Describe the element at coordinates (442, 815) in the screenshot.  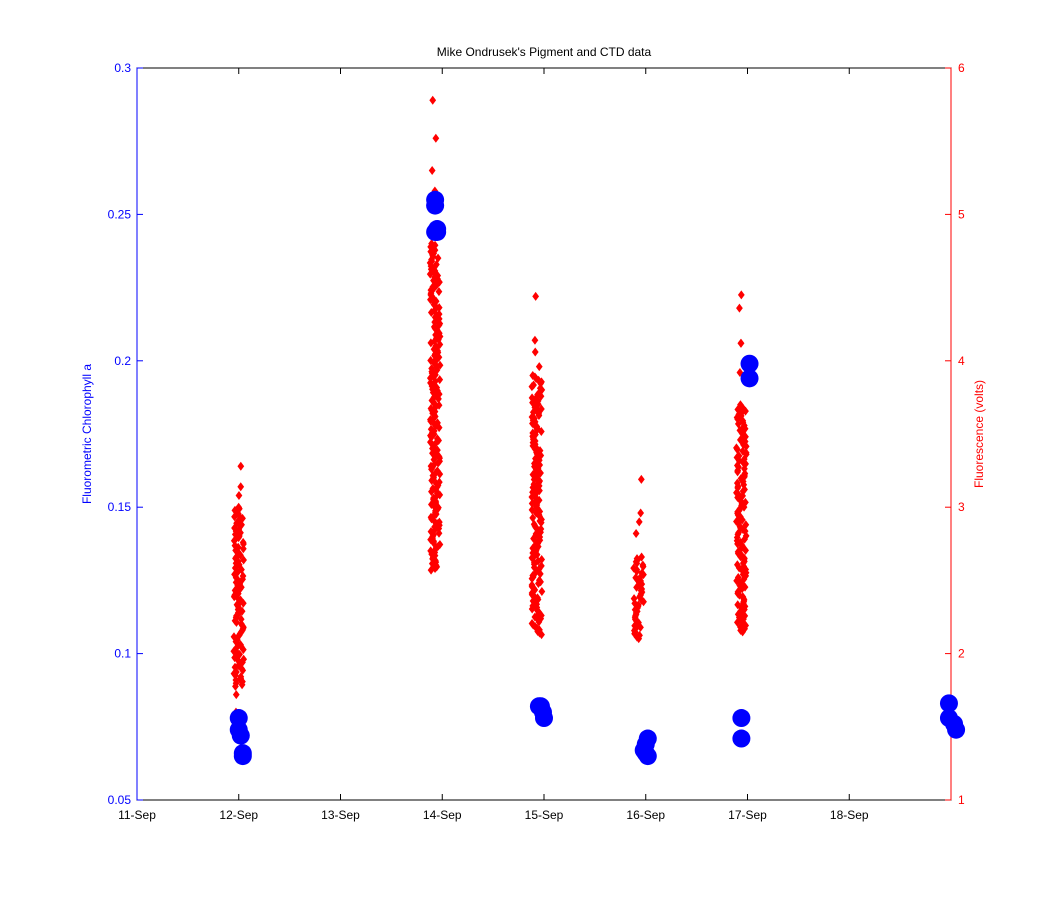
I see `x-tick-label: 14-Sep` at that location.